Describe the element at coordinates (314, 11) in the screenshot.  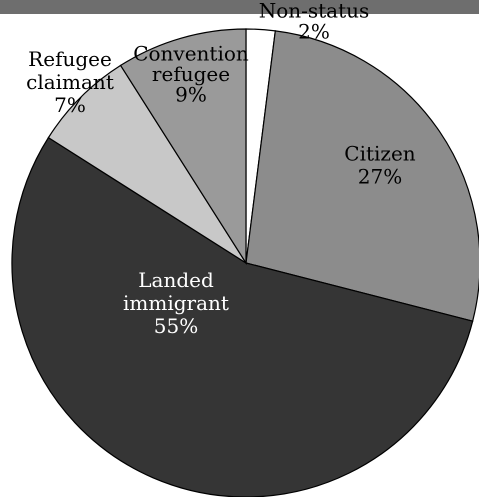
I see `slice-label-line: Non-status` at that location.